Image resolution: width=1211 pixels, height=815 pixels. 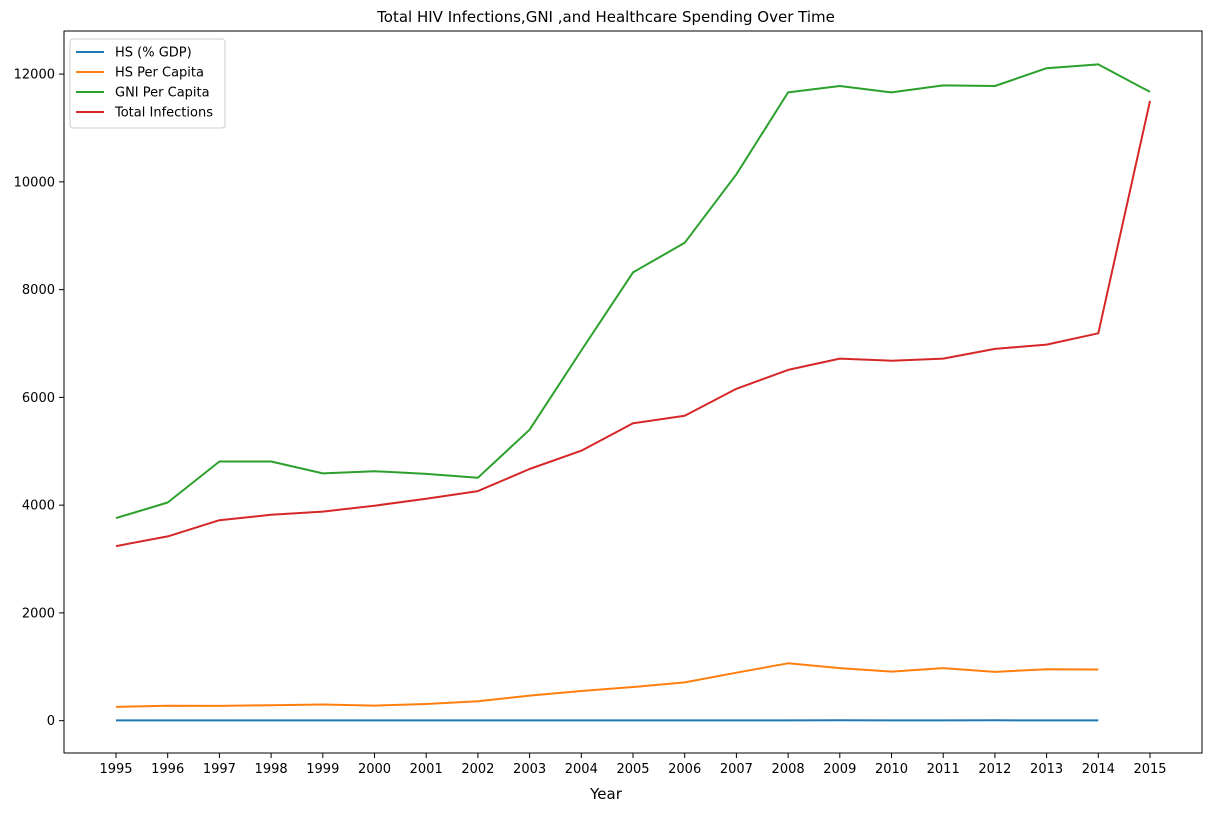 I want to click on legend-label-gni-per-capita: GNI Per Capita, so click(x=162, y=93).